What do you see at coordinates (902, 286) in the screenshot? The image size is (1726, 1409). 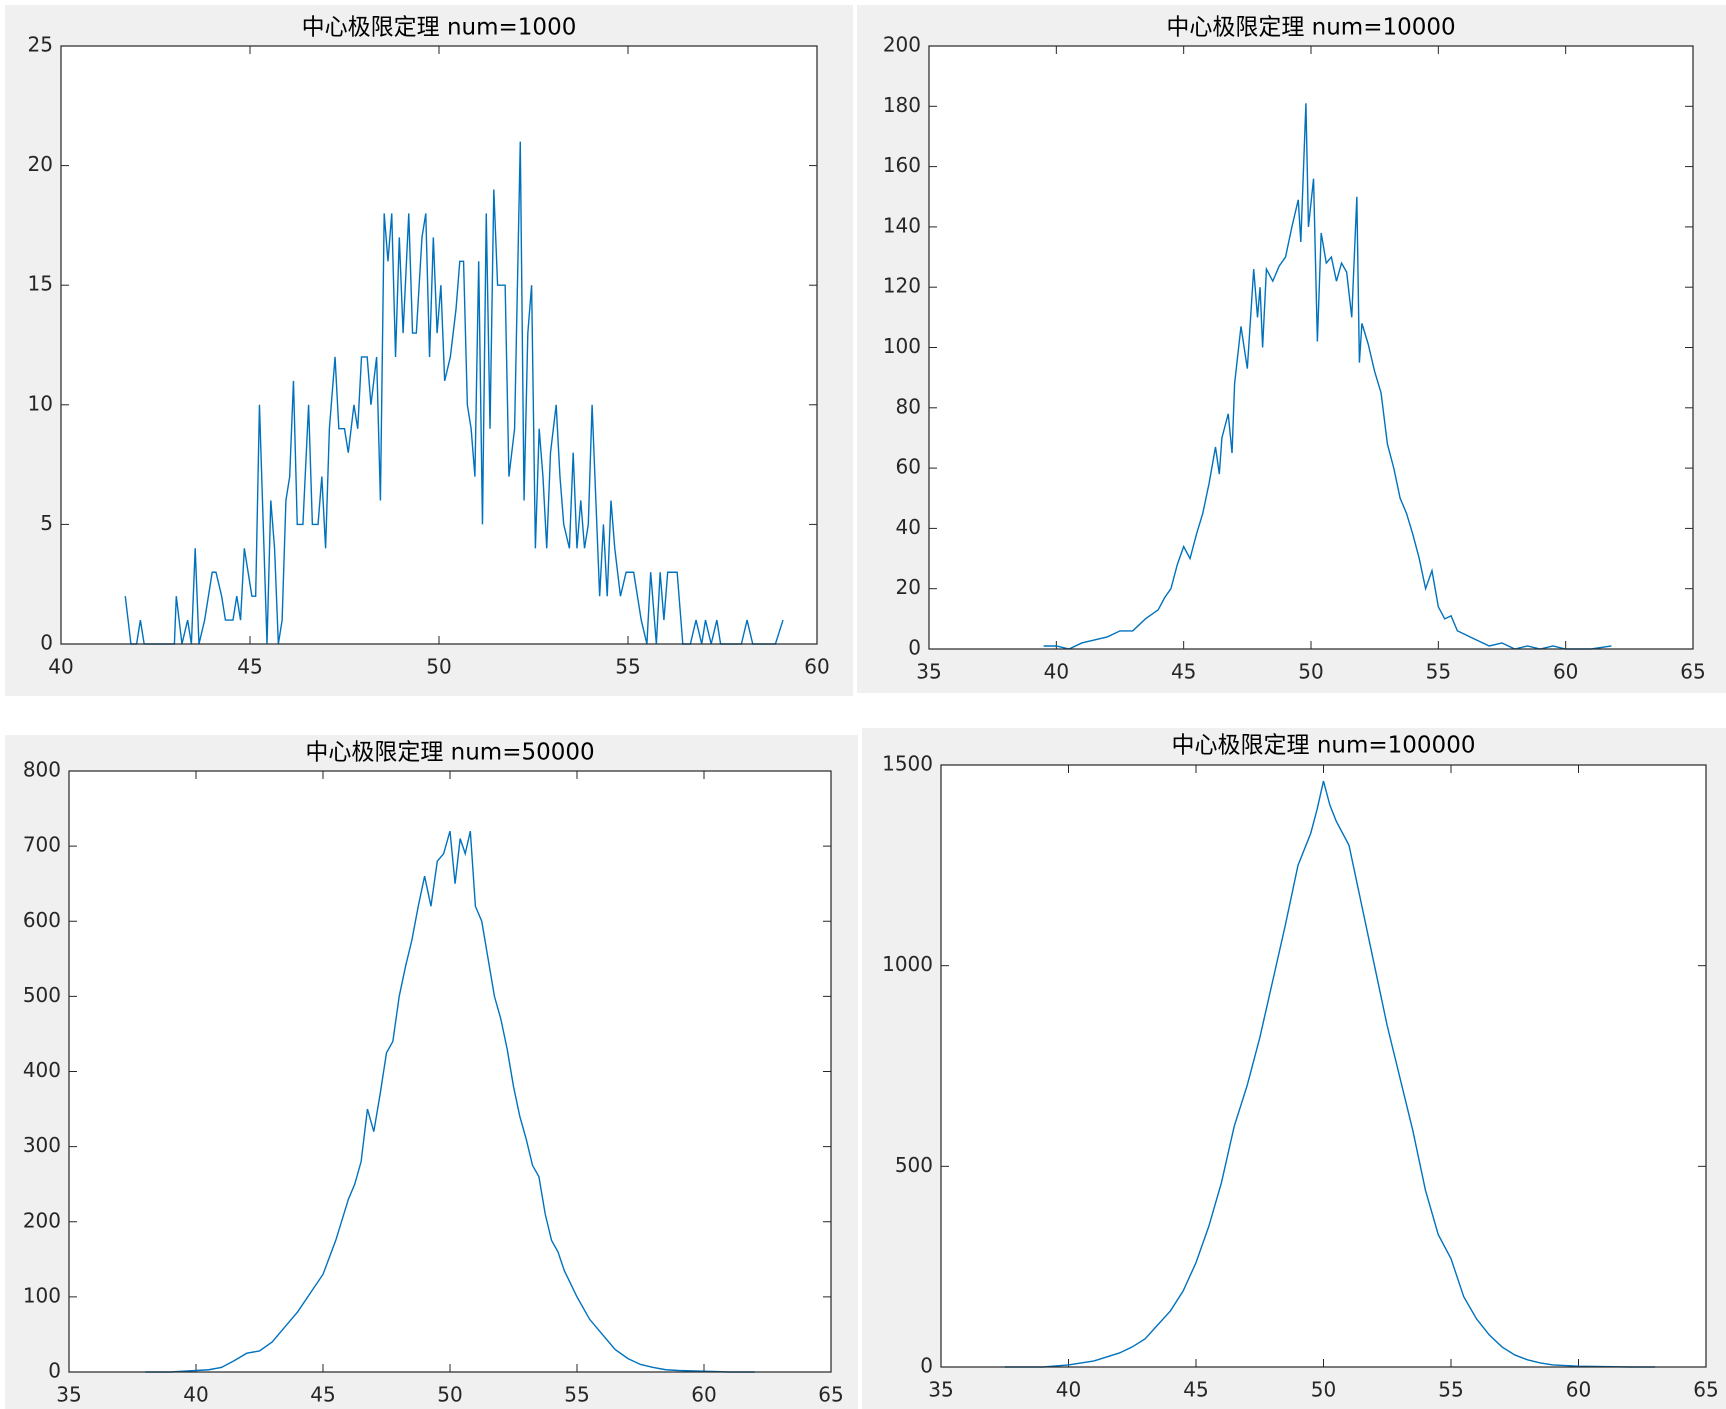 I see `y-tick-label: 120` at bounding box center [902, 286].